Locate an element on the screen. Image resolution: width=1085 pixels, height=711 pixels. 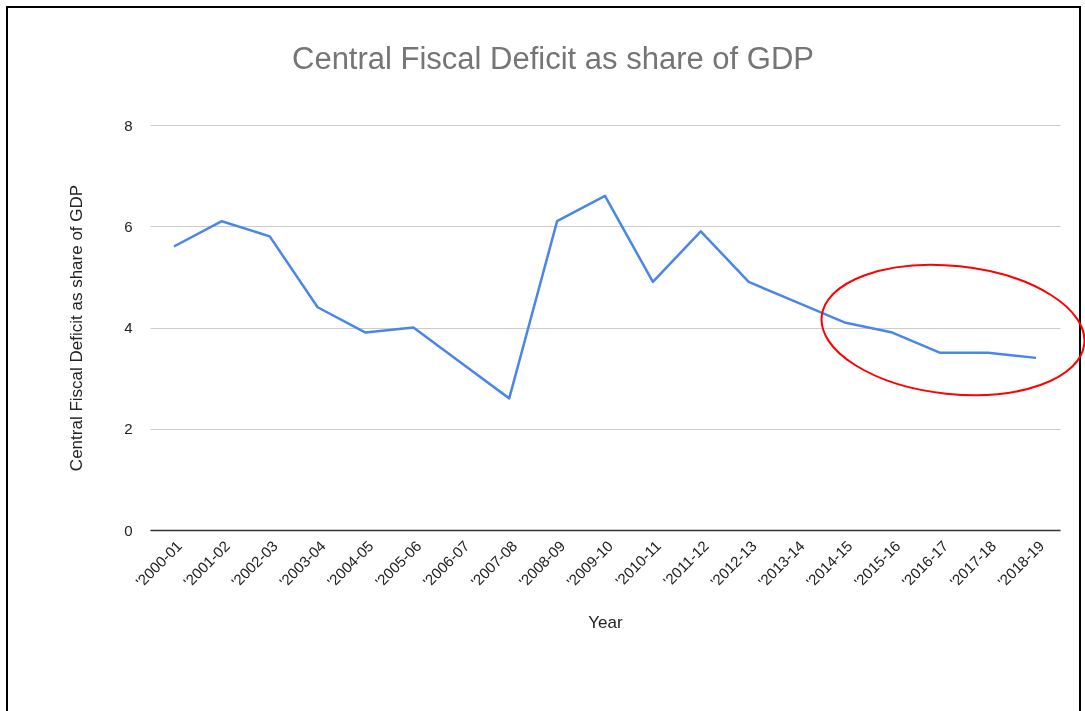
y-tick-label: 8 is located at coordinates (128, 125).